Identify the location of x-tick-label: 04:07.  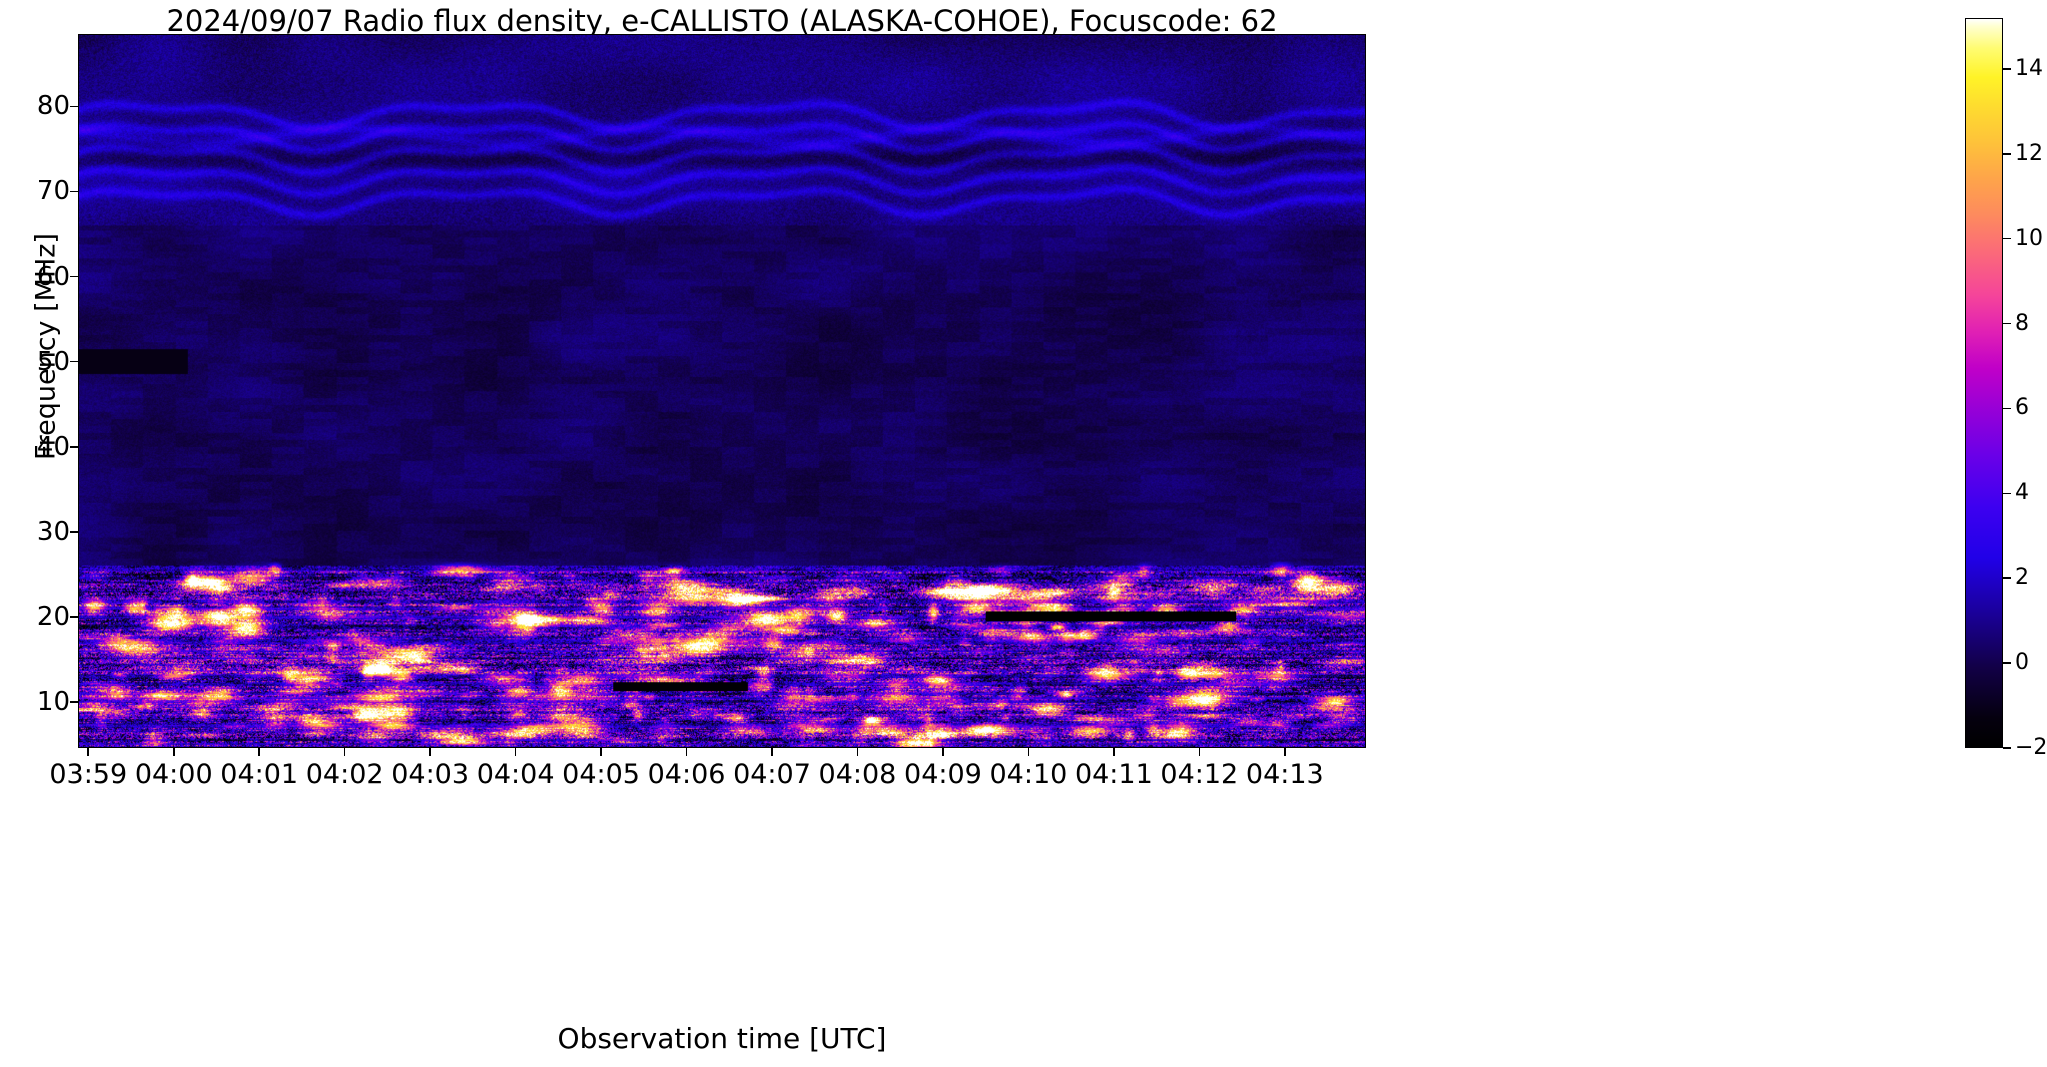
(772, 774).